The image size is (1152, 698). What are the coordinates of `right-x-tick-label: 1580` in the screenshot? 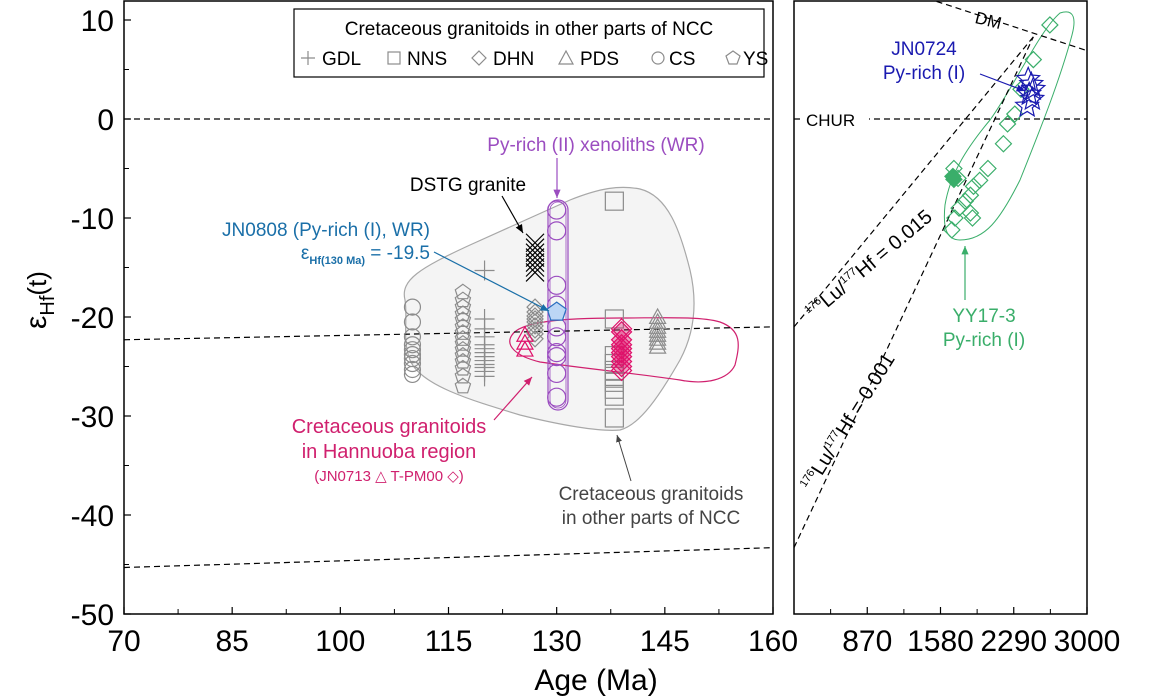 It's located at (940, 641).